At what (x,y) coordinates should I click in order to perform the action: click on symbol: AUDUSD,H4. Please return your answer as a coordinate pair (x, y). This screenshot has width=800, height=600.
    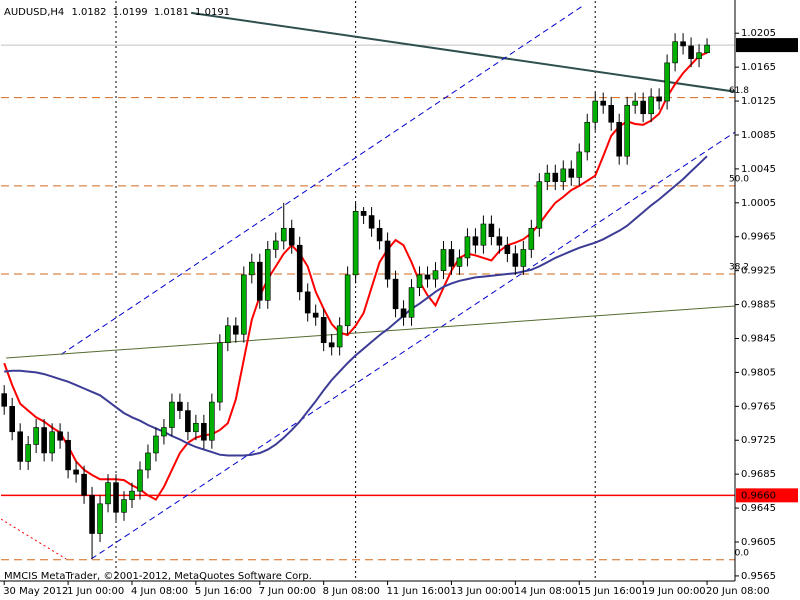
    Looking at the image, I should click on (34, 12).